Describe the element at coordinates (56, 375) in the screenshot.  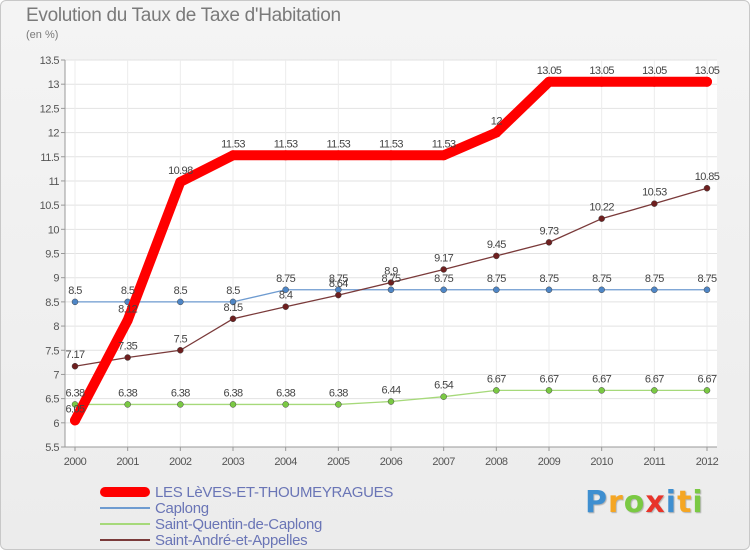
I see `y-tick-label: 7` at that location.